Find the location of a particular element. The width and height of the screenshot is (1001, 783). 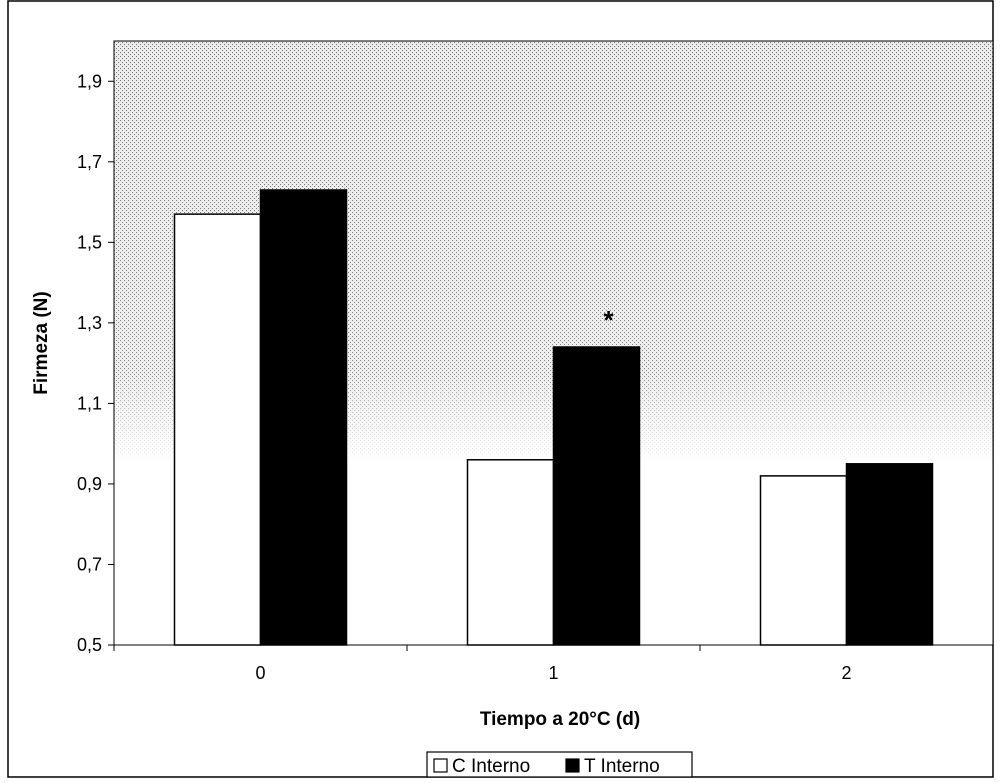

legend-box is located at coordinates (559, 764).